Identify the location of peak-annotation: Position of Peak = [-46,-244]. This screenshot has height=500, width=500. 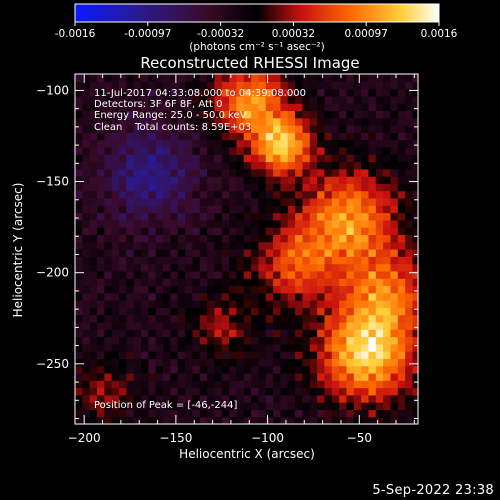
(166, 405).